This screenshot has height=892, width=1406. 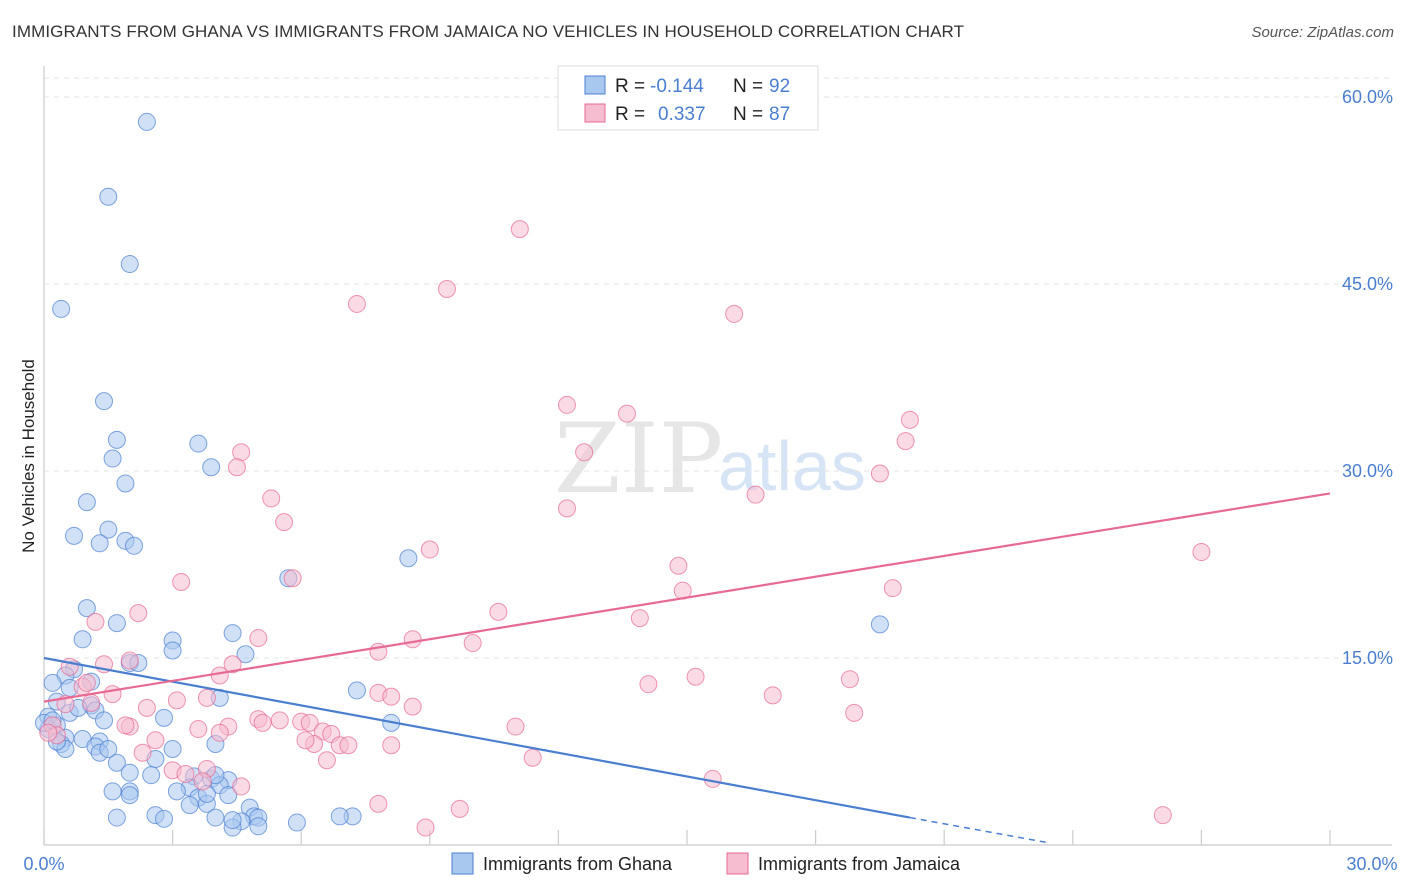 I want to click on legend-n-value-ghana: 92, so click(x=779, y=86).